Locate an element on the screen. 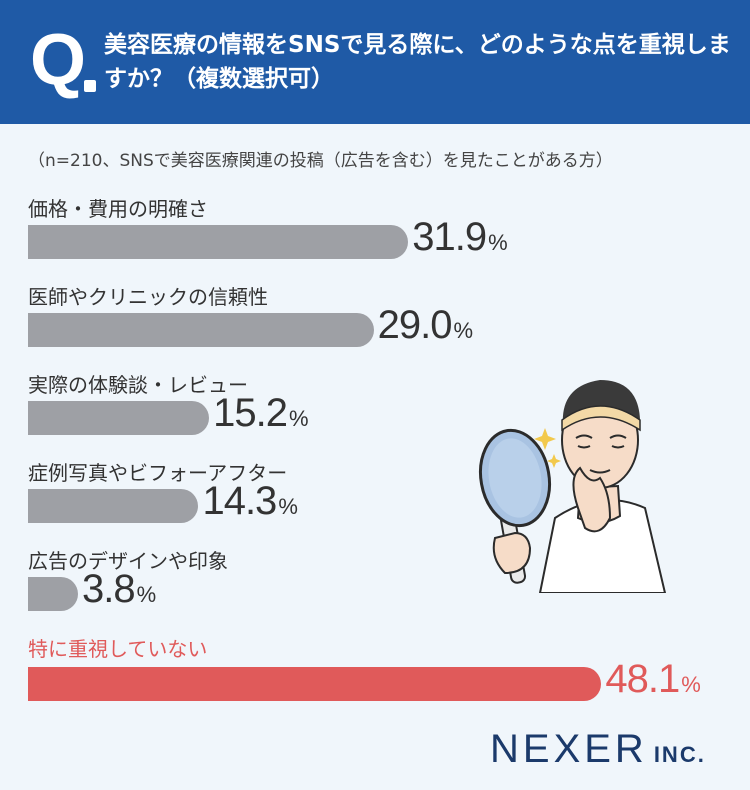 Image resolution: width=750 pixels, height=790 pixels. value-number: 14.3 is located at coordinates (239, 501).